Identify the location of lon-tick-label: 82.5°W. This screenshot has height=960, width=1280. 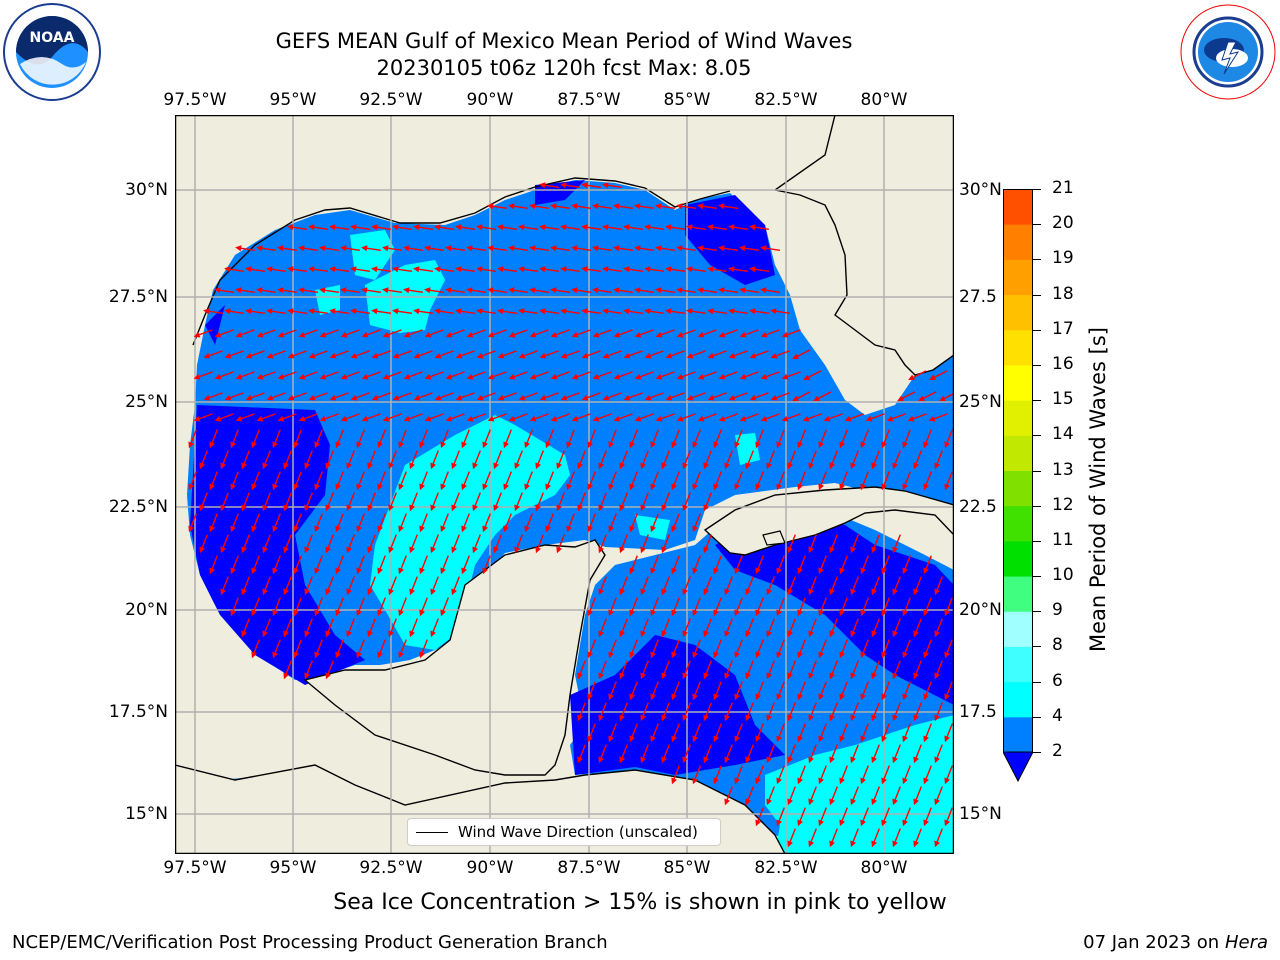
(786, 100).